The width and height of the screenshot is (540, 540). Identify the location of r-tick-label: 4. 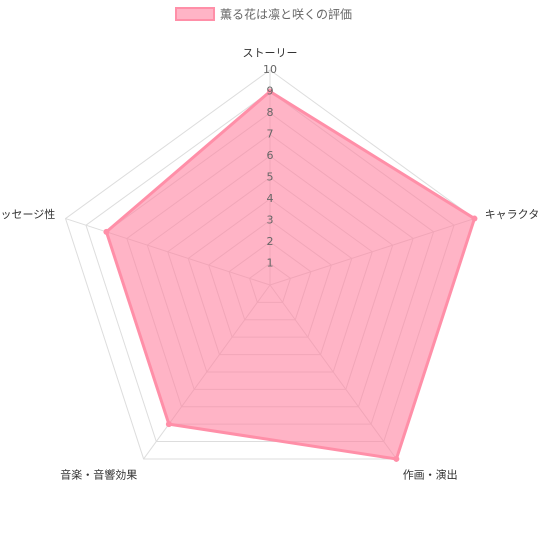
(270, 198).